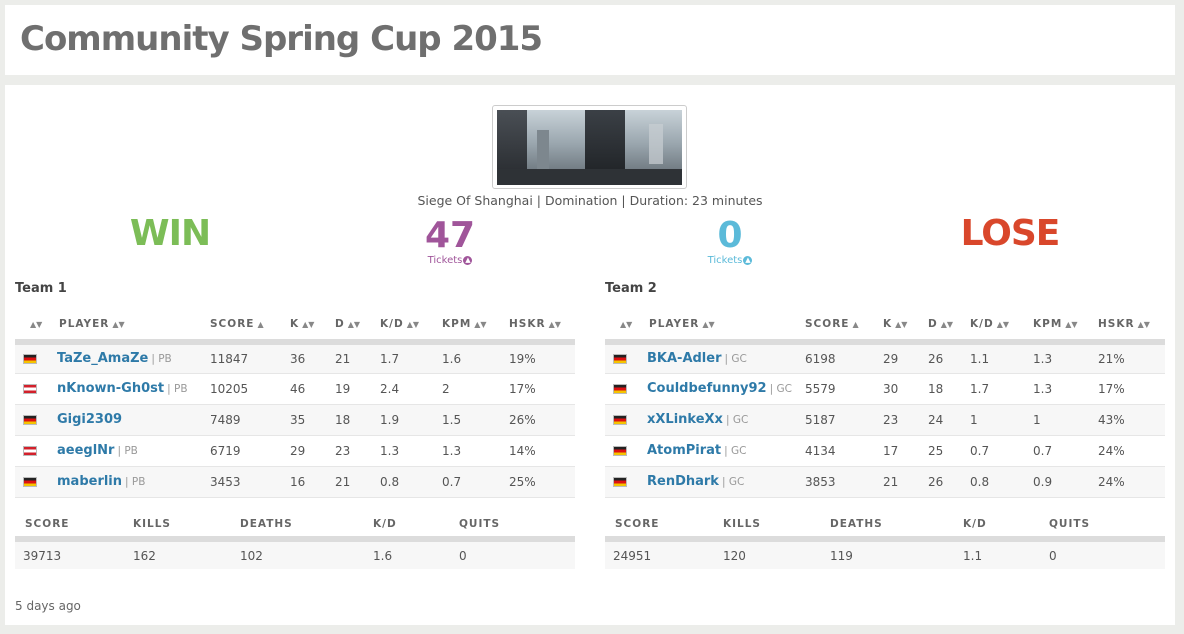 Image resolution: width=1184 pixels, height=634 pixels. Describe the element at coordinates (776, 554) in the screenshot. I see `summary-kills: 120` at that location.